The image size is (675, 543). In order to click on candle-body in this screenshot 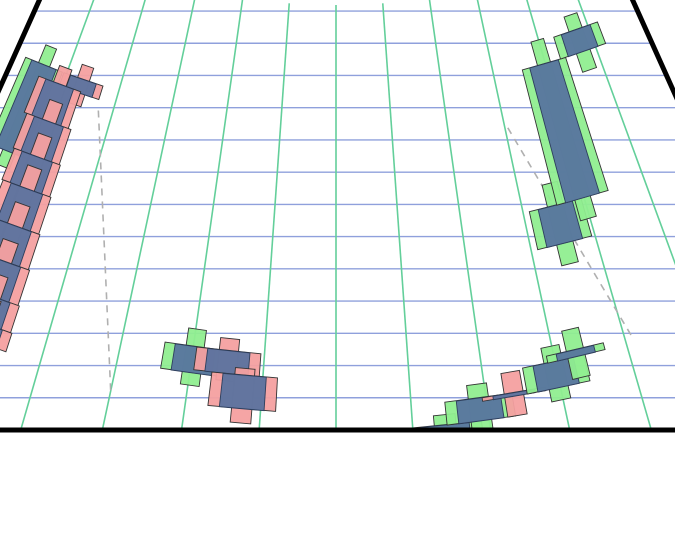, I will do `click(6, 332)`.